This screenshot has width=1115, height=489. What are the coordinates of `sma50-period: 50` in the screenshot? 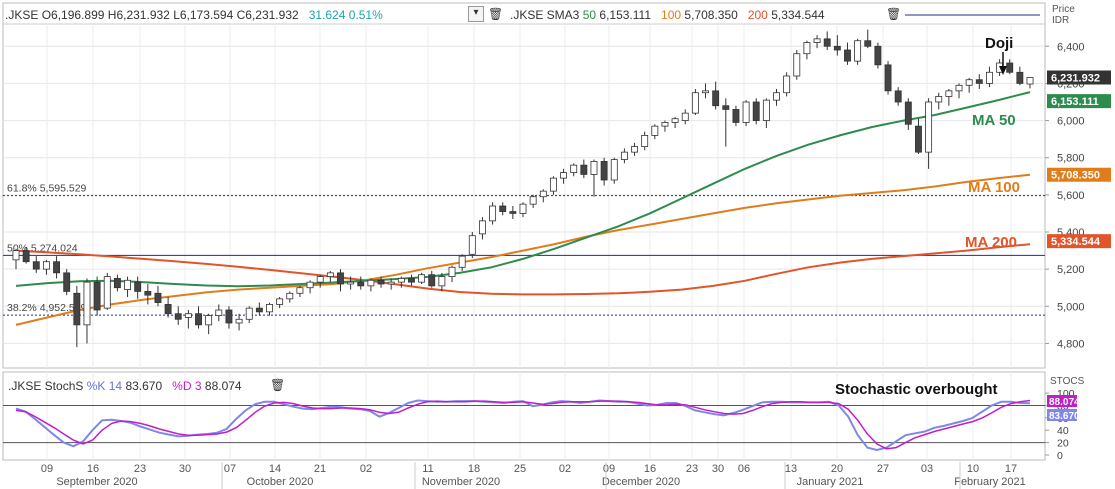 It's located at (589, 15).